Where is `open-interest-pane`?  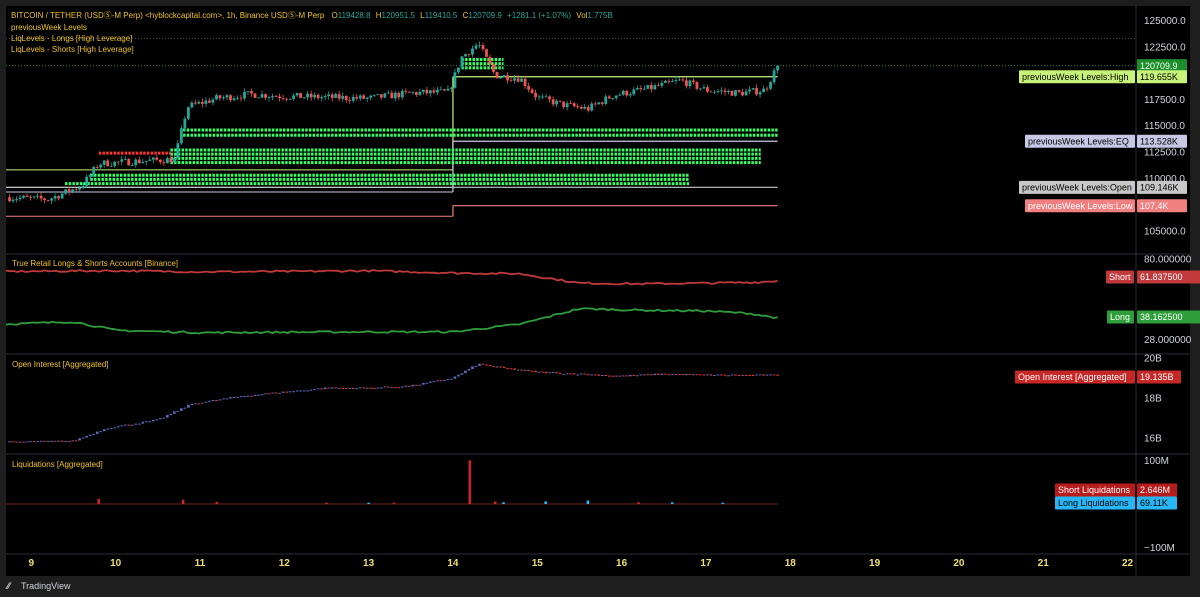
open-interest-pane is located at coordinates (393, 403).